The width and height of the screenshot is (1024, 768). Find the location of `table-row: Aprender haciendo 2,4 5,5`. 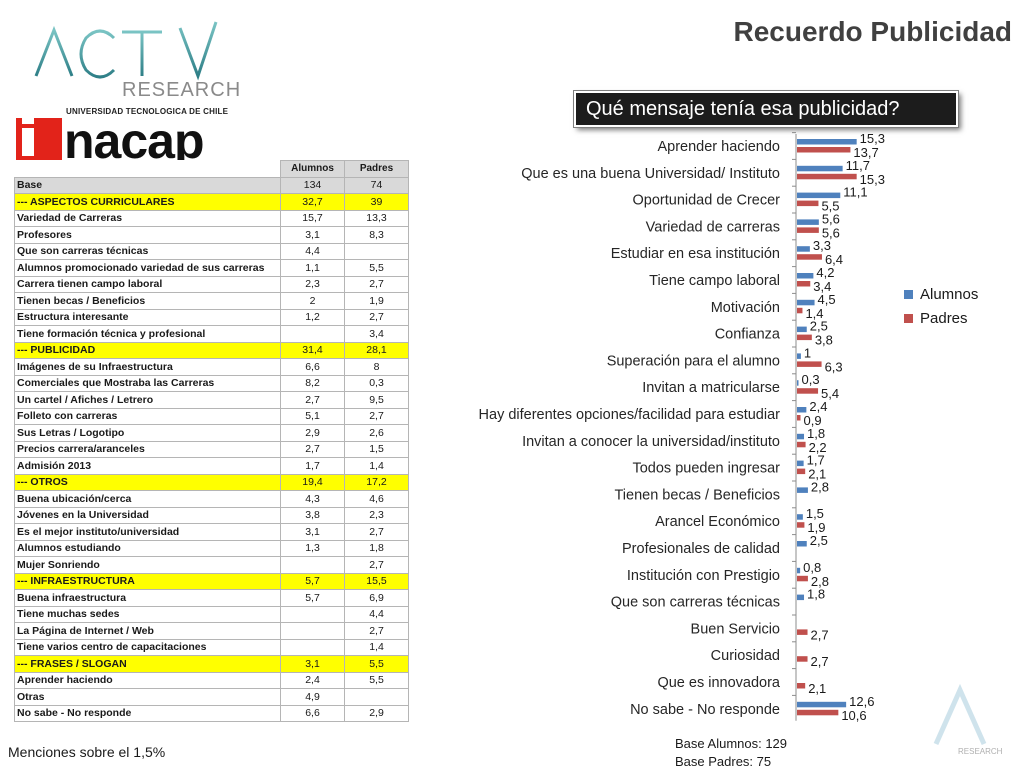

table-row: Aprender haciendo 2,4 5,5 is located at coordinates (211, 680).